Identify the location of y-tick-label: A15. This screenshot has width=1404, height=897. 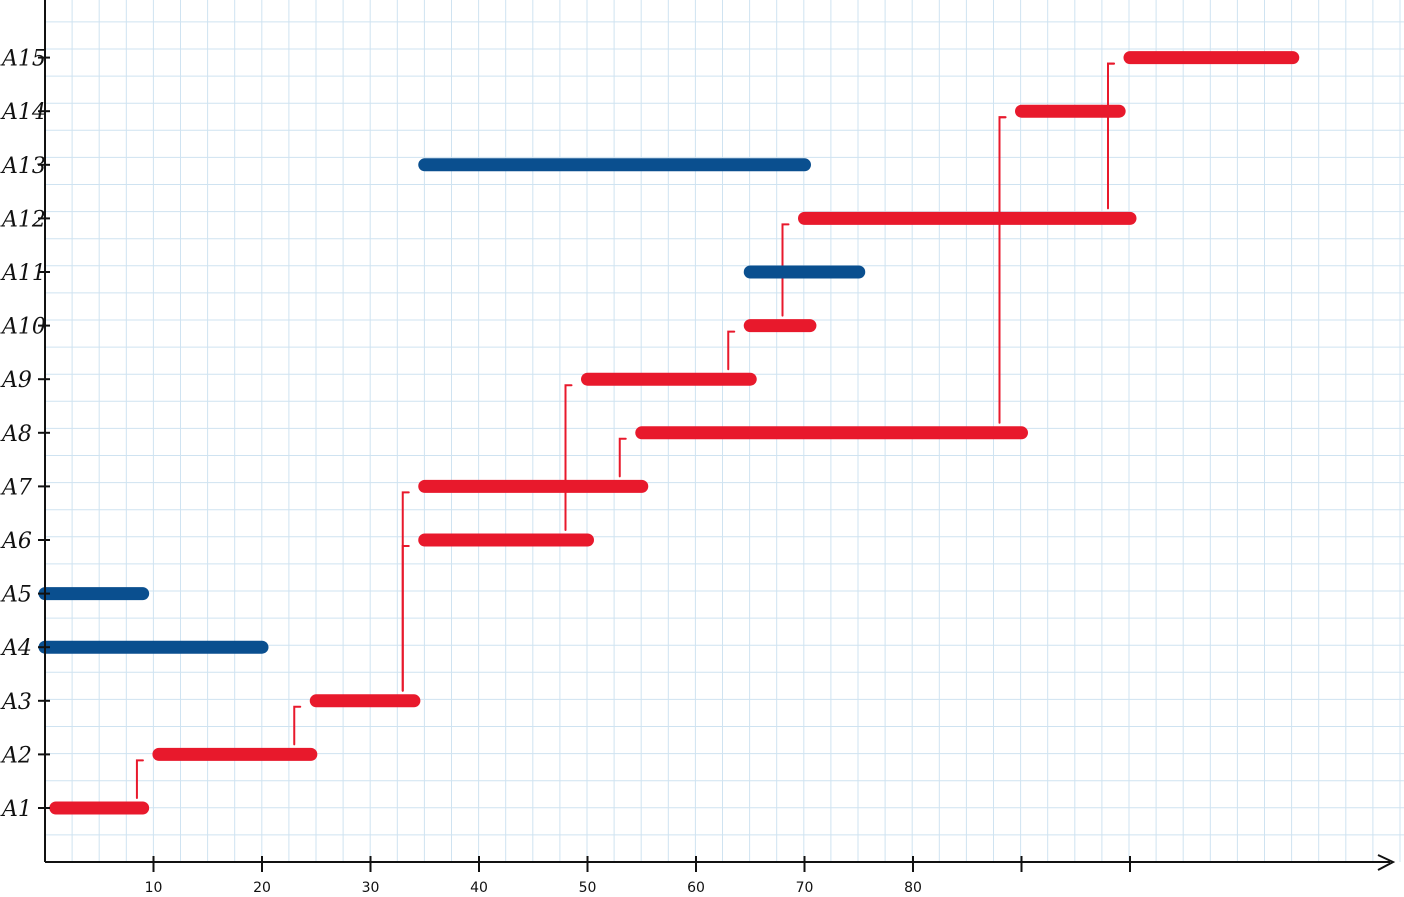
(23, 59).